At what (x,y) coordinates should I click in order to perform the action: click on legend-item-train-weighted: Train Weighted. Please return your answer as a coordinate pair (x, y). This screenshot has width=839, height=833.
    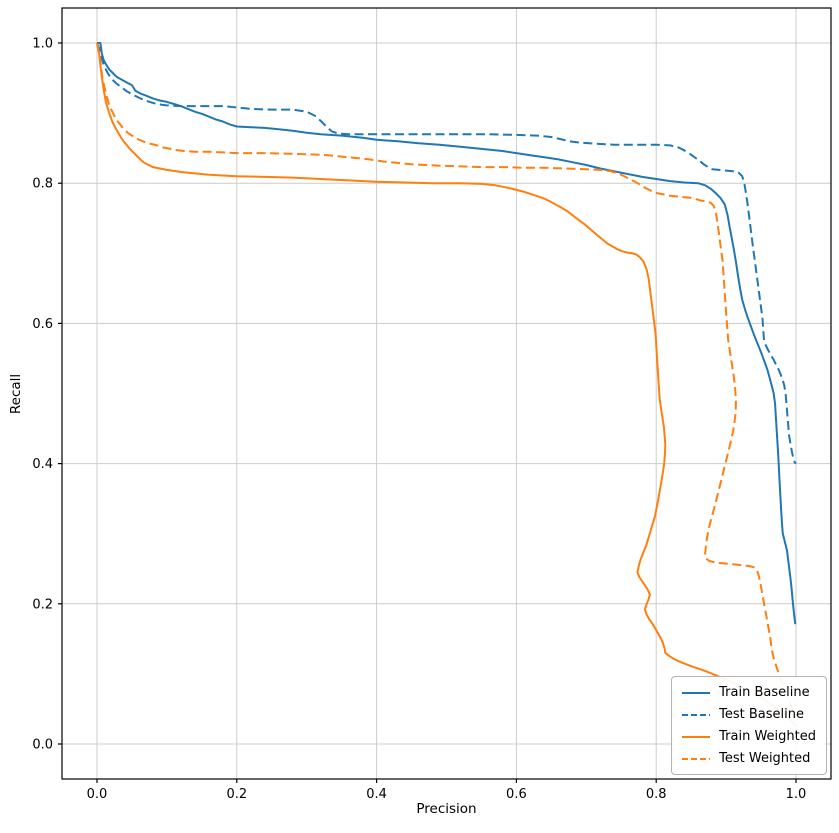
    Looking at the image, I should click on (748, 736).